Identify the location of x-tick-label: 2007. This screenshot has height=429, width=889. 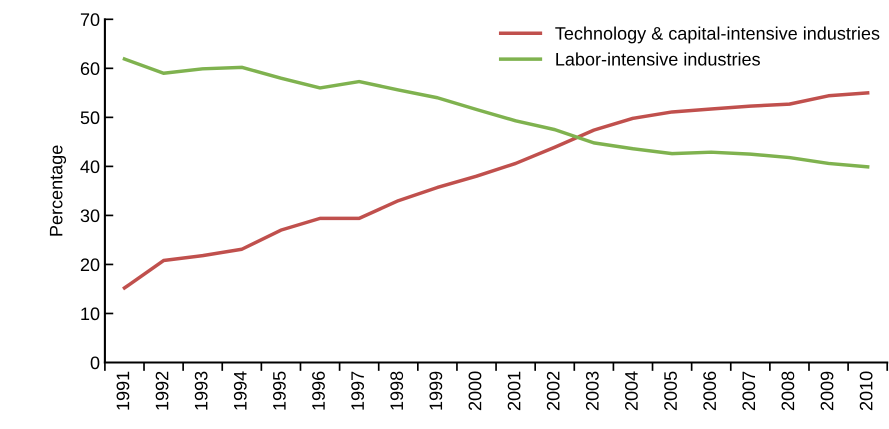
(749, 391).